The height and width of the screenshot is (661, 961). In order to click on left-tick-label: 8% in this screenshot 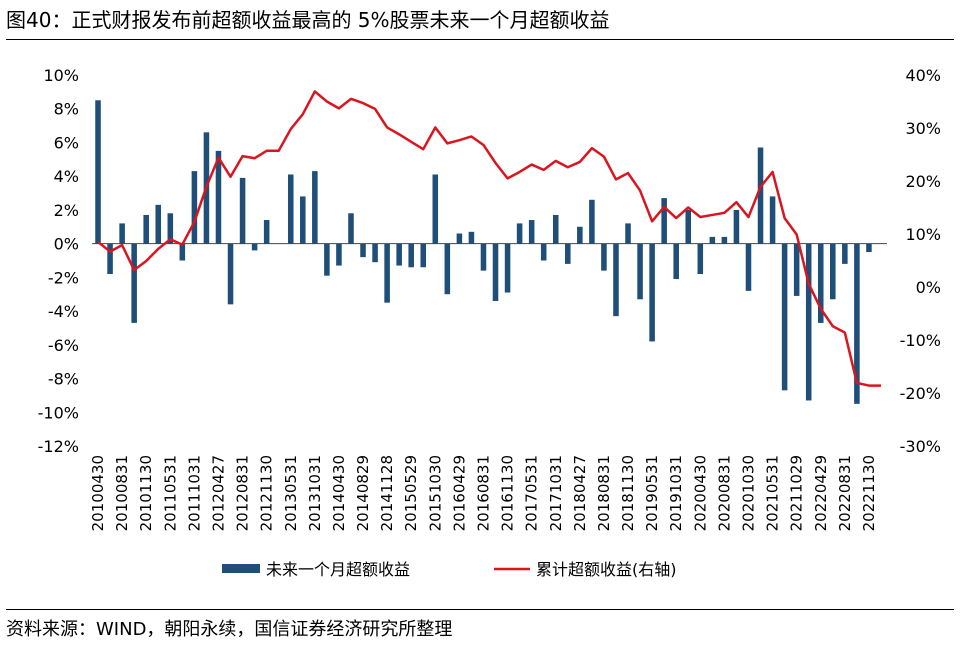, I will do `click(66, 109)`.